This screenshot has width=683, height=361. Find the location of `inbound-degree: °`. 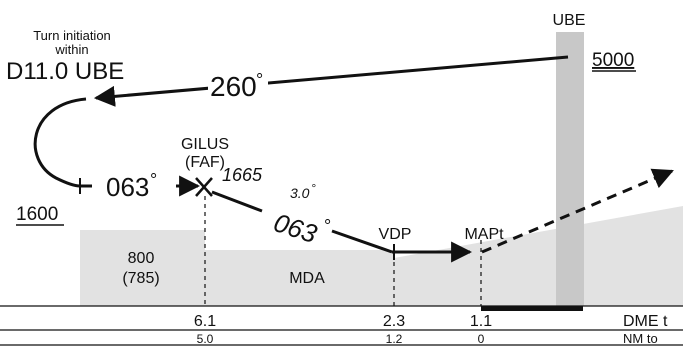

inbound-degree: ° is located at coordinates (153, 180).